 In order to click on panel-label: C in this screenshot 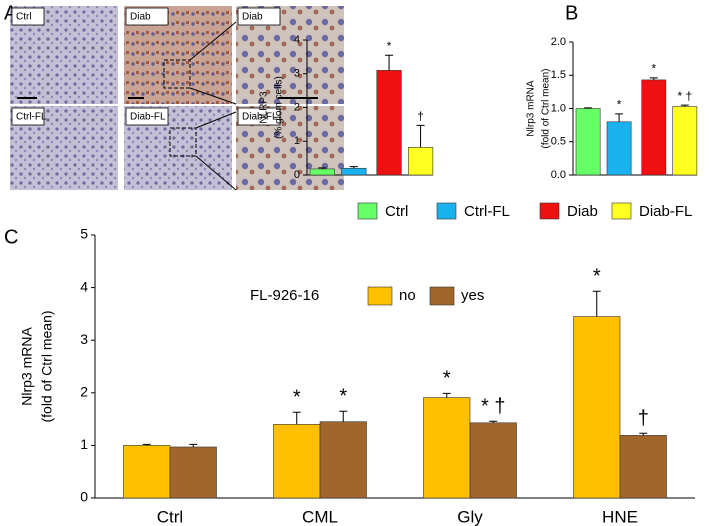, I will do `click(11, 237)`.